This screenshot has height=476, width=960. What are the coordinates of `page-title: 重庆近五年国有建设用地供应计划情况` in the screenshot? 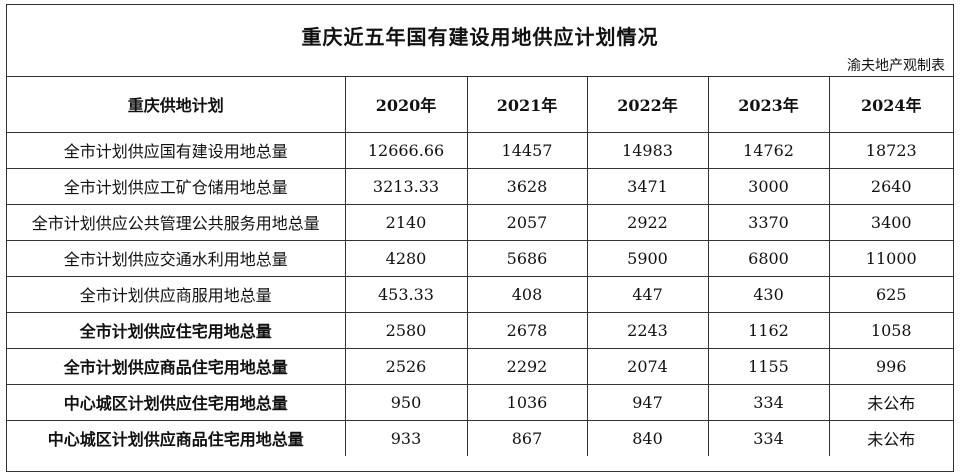 It's located at (480, 37).